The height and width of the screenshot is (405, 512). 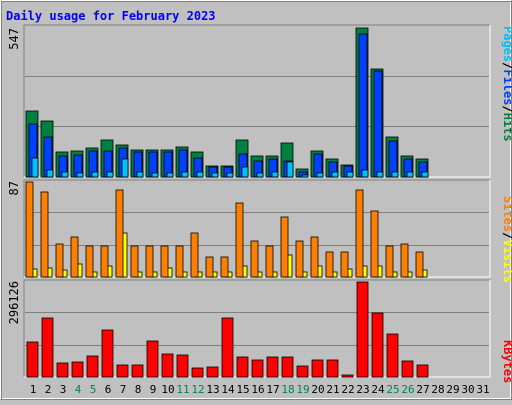 What do you see at coordinates (111, 16) in the screenshot?
I see `chart-title: Daily usage for February 2023` at bounding box center [111, 16].